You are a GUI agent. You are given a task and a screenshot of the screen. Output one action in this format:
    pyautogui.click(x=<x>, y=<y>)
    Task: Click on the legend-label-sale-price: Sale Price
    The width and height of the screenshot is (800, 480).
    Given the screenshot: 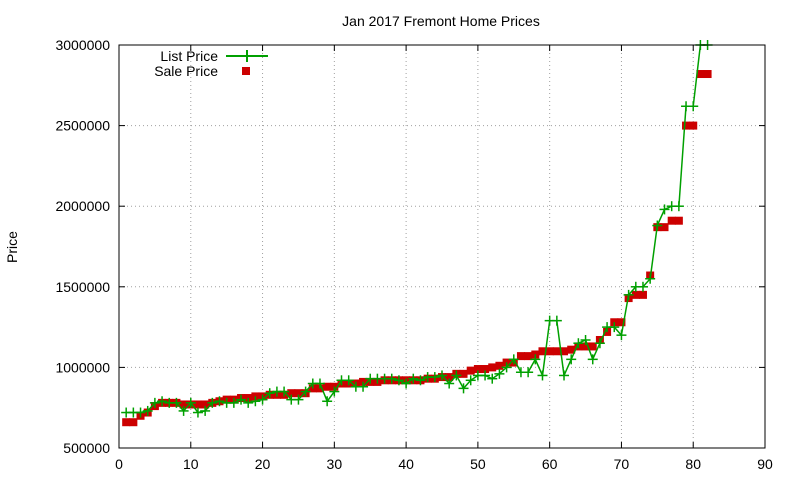 What is the action you would take?
    pyautogui.click(x=186, y=71)
    